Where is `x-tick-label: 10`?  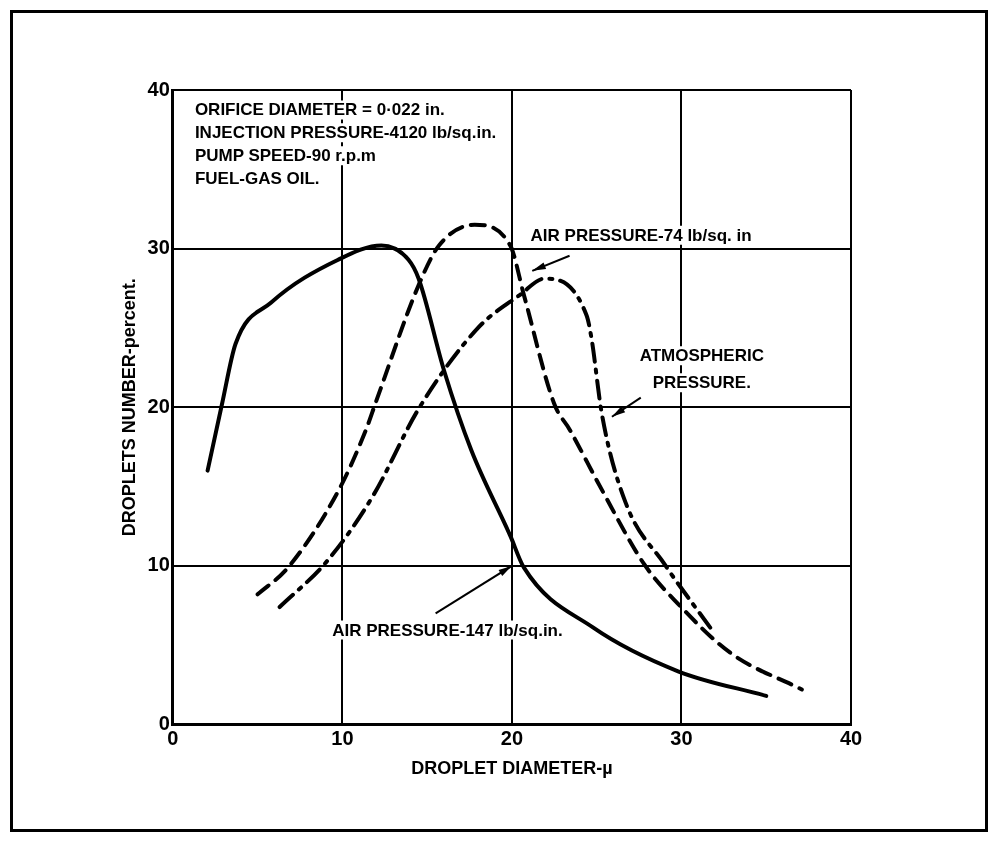 x-tick-label: 10 is located at coordinates (342, 737).